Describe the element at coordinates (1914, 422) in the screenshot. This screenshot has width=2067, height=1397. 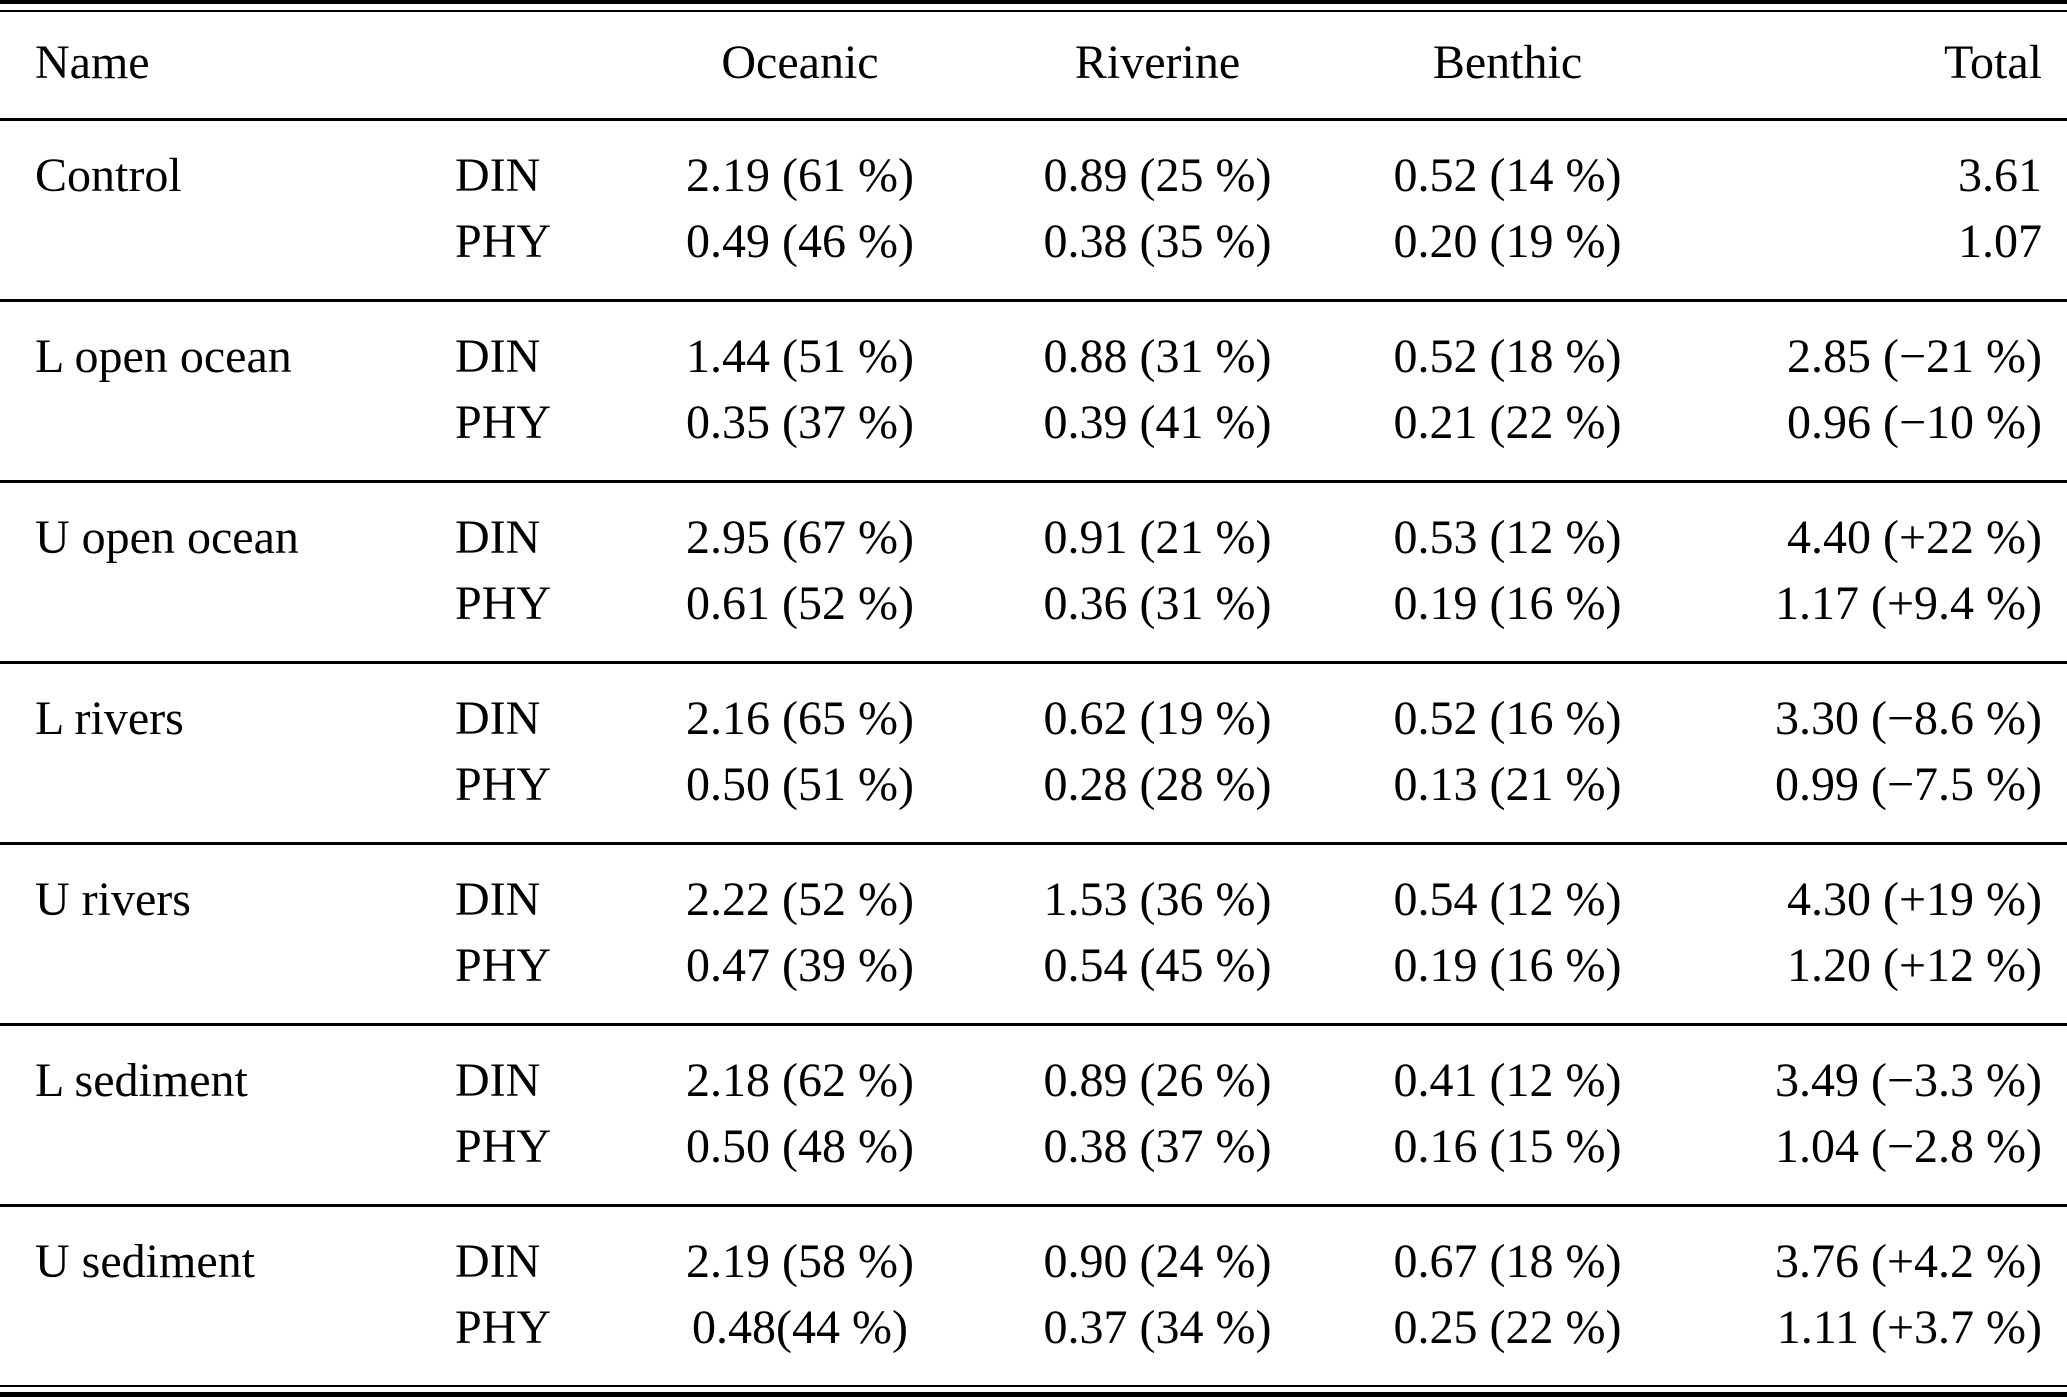
I see `total-value-cell: 0.96 (−10 %)` at that location.